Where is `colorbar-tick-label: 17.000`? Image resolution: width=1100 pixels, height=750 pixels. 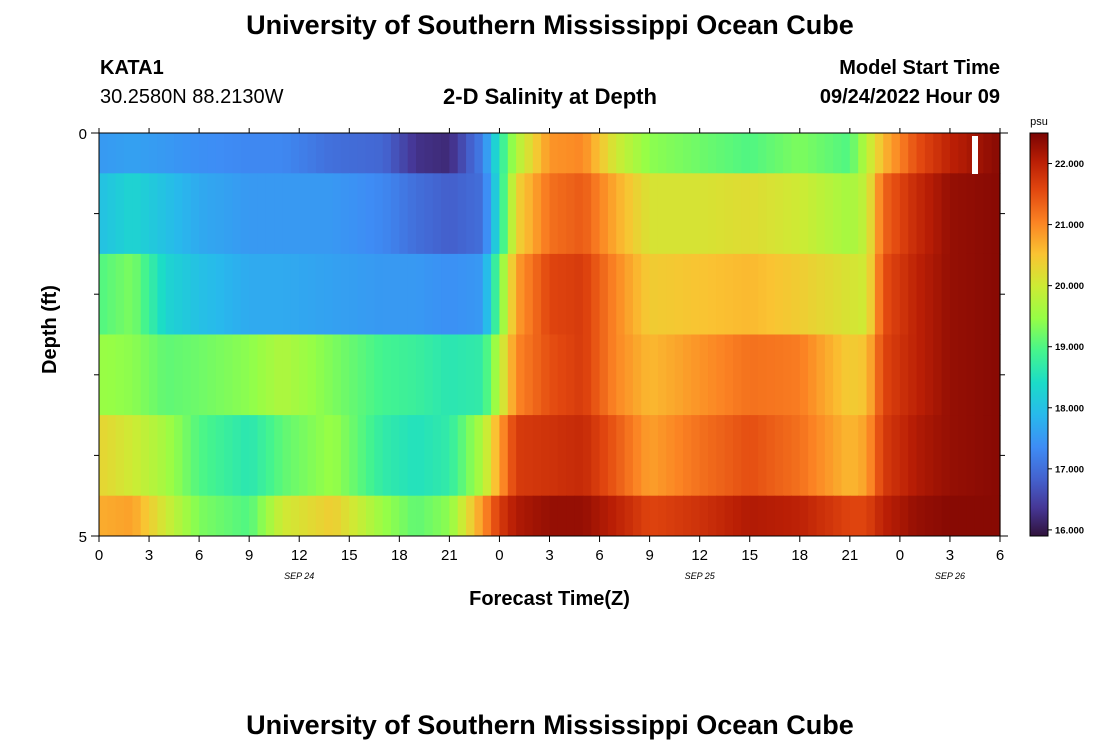 colorbar-tick-label: 17.000 is located at coordinates (1069, 469).